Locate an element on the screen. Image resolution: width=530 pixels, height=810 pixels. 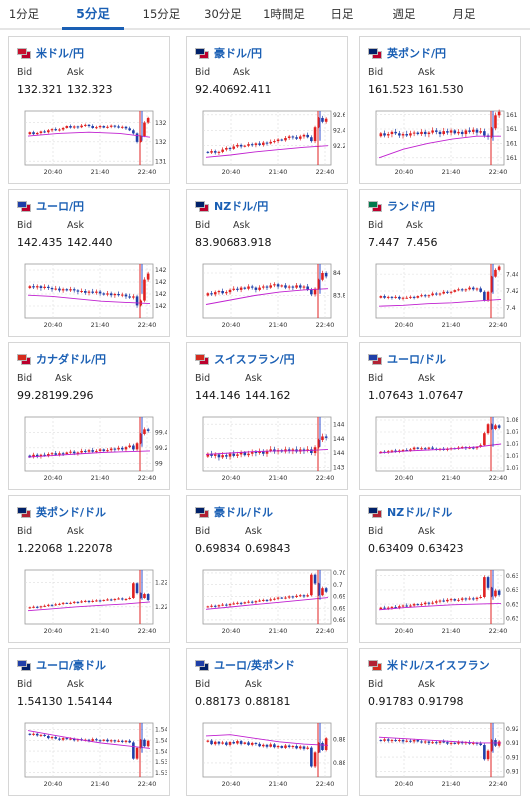
card-header: NZドル/ドル is located at coordinates (410, 512).